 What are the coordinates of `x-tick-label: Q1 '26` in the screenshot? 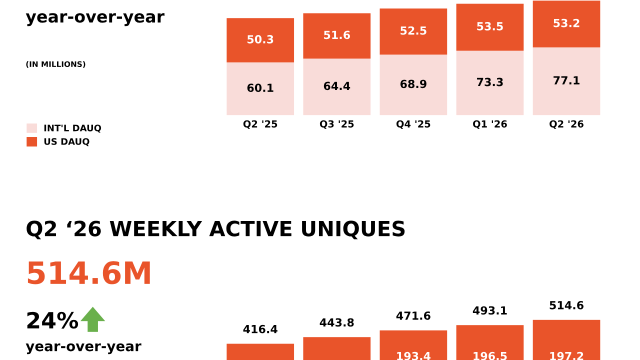 It's located at (490, 124).